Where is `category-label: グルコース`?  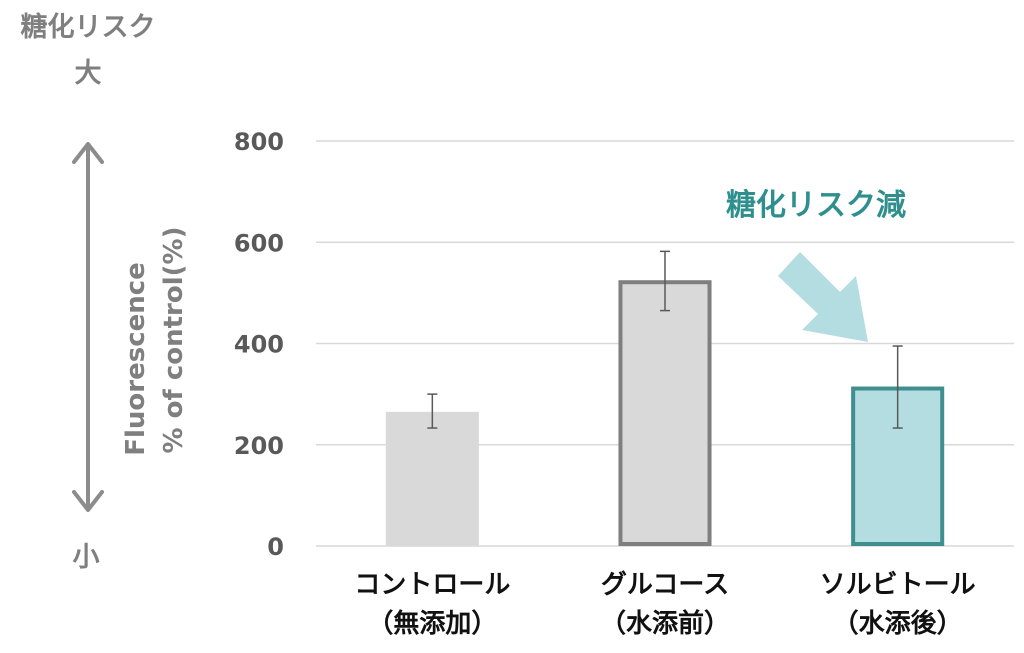
category-label: グルコース is located at coordinates (665, 585).